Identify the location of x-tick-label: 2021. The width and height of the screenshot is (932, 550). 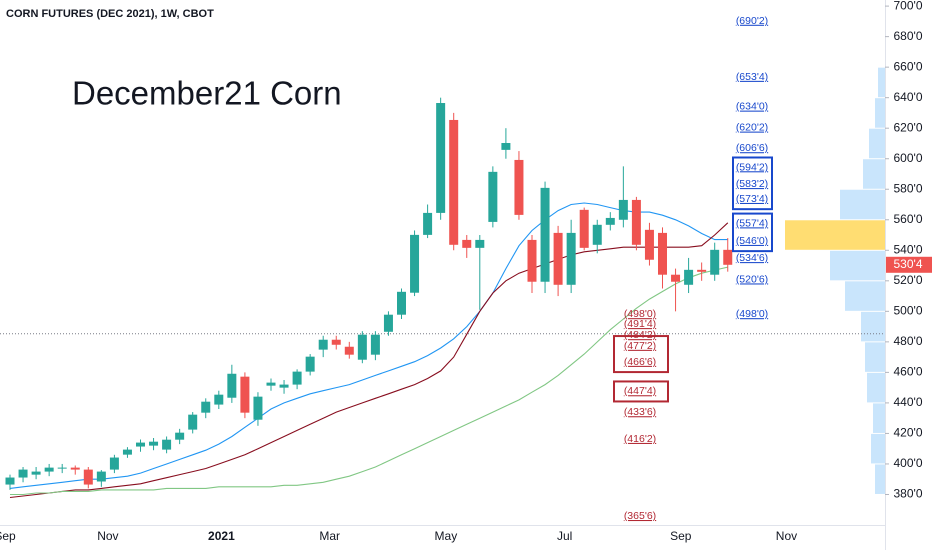
(221, 536).